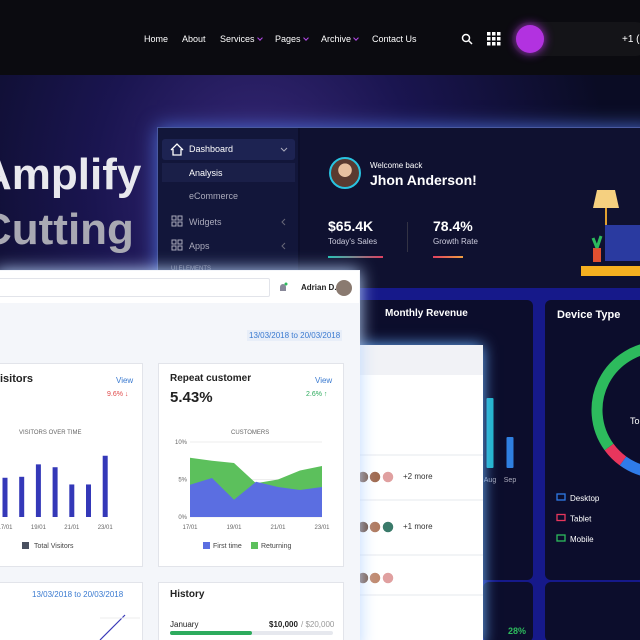  I want to click on card-title: isitors, so click(17, 379).